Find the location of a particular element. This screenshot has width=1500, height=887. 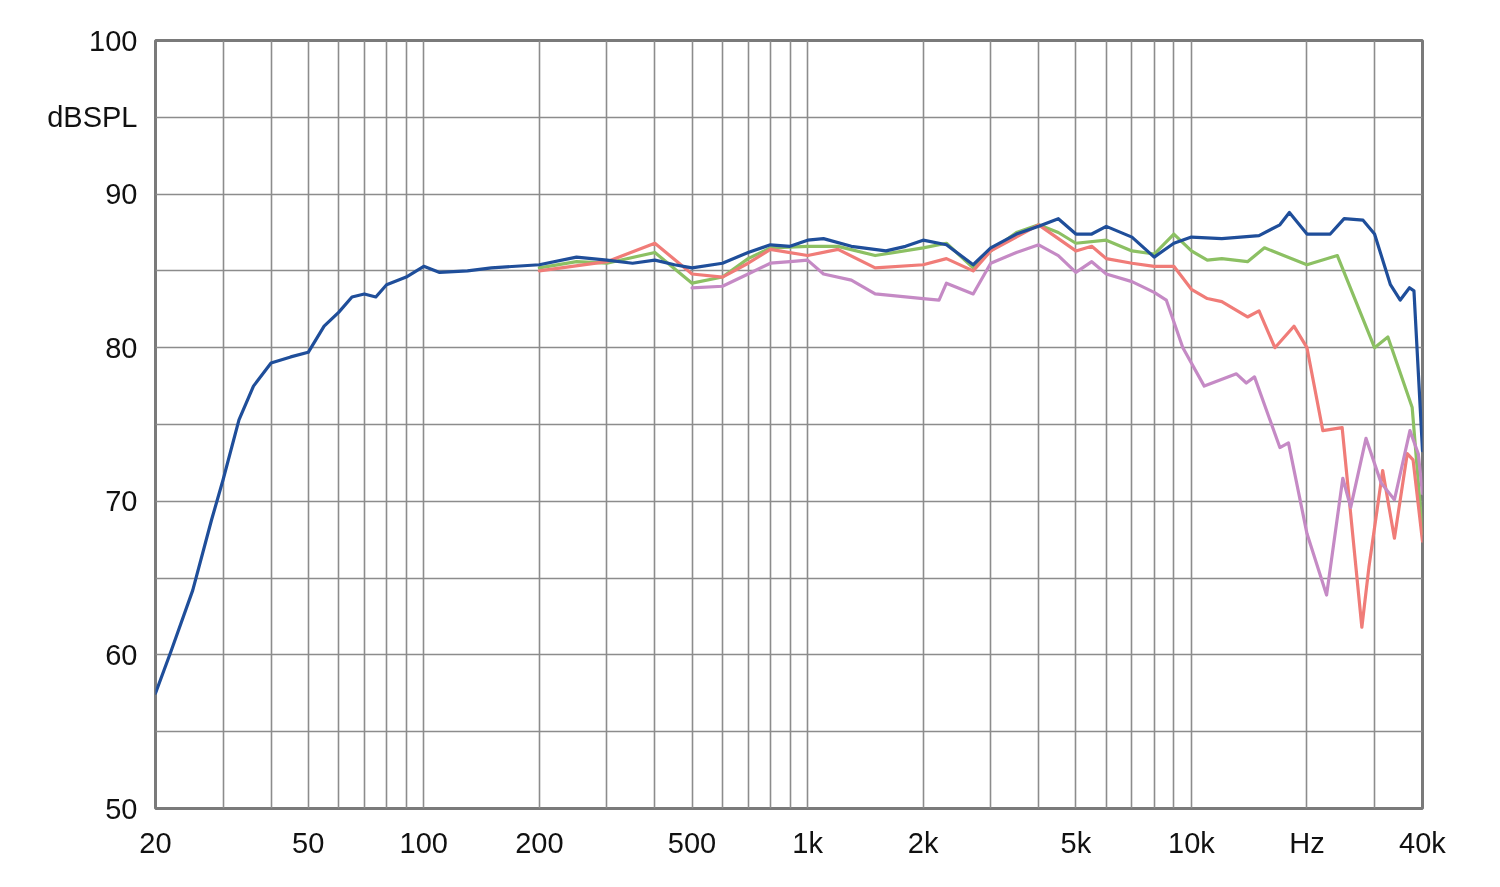

y-tick-label: 70 is located at coordinates (121, 501).